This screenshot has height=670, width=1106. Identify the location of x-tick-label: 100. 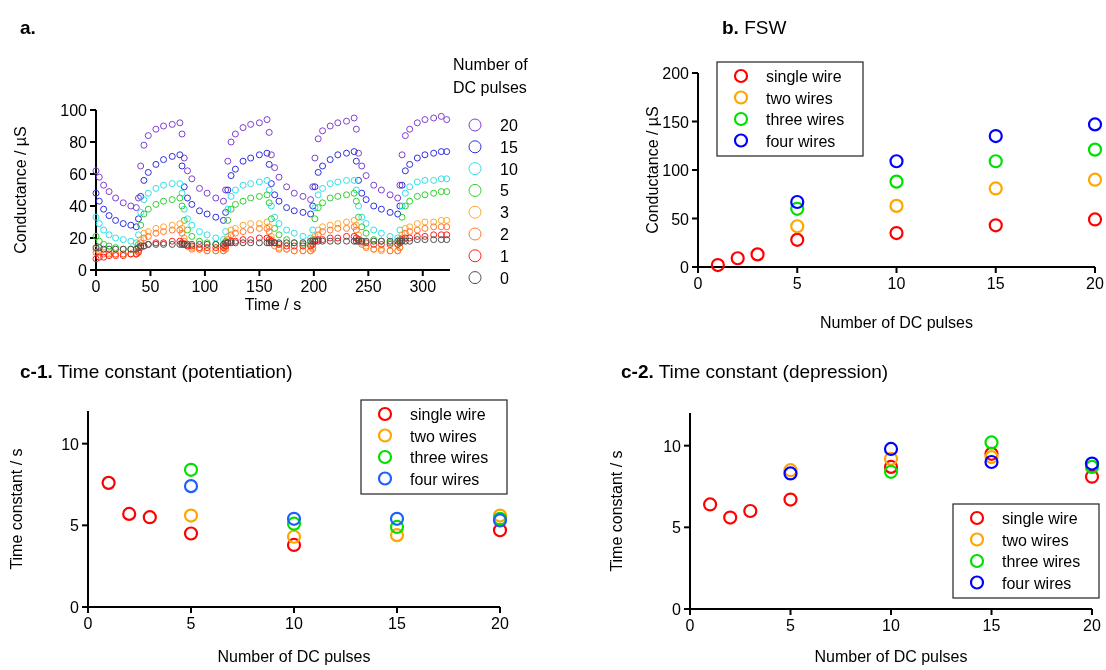
(205, 286).